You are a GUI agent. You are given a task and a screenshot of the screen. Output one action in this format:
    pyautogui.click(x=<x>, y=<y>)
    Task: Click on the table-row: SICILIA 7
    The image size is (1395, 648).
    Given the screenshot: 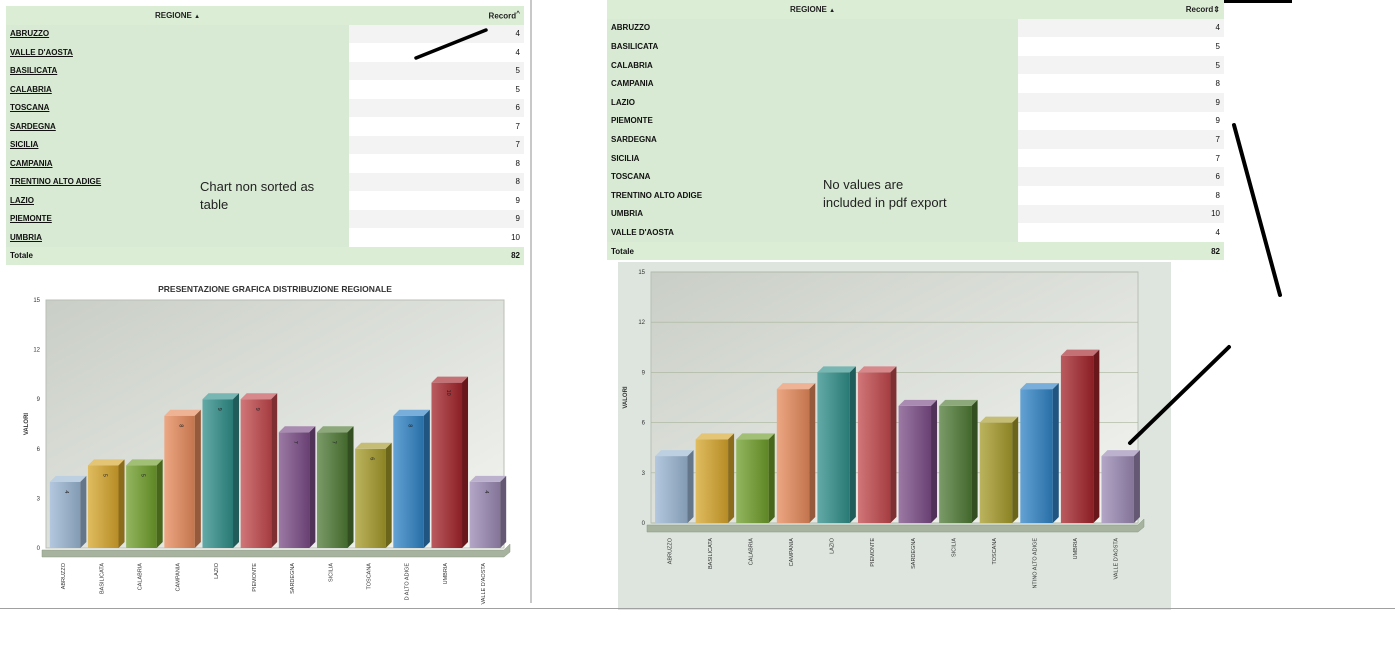 What is the action you would take?
    pyautogui.click(x=265, y=144)
    